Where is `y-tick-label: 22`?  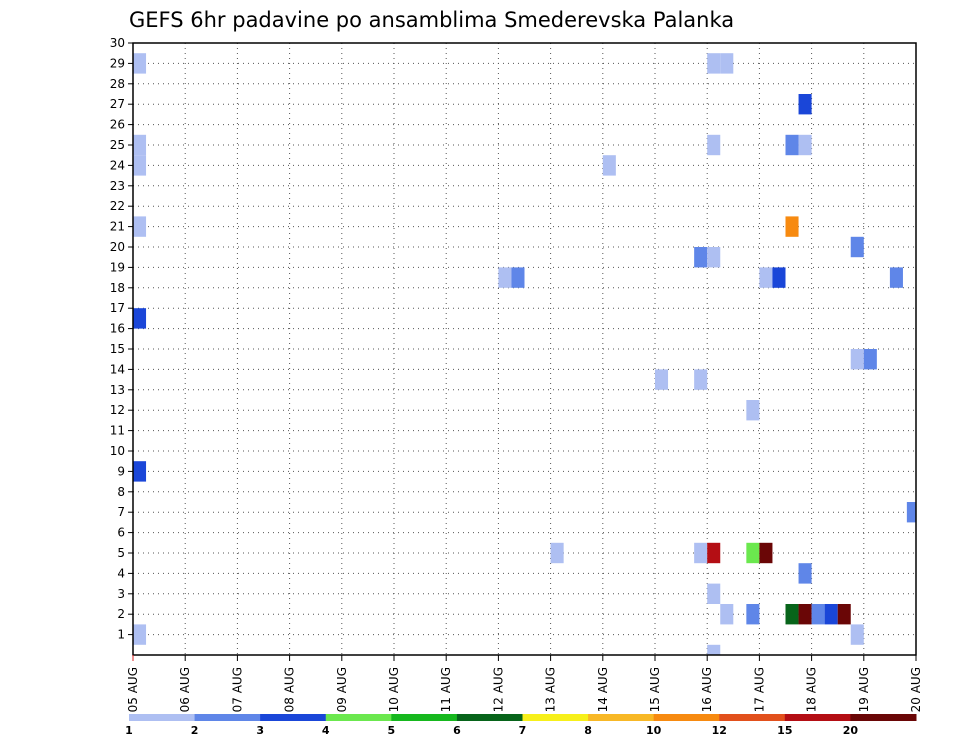 y-tick-label: 22 is located at coordinates (117, 206).